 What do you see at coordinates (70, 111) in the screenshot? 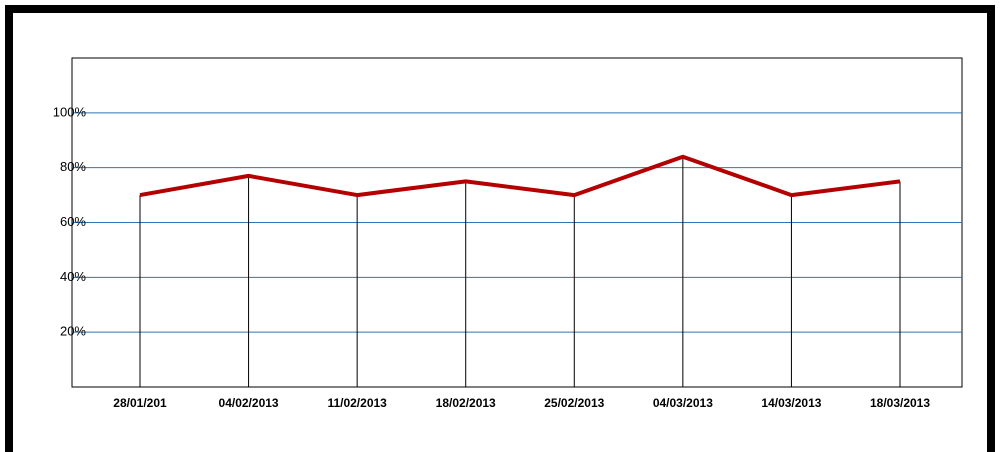
I see `y-tick-label: 100%` at bounding box center [70, 111].